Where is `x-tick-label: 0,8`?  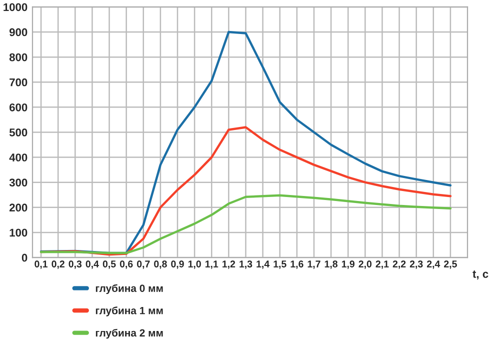 x-tick-label: 0,8 is located at coordinates (160, 264).